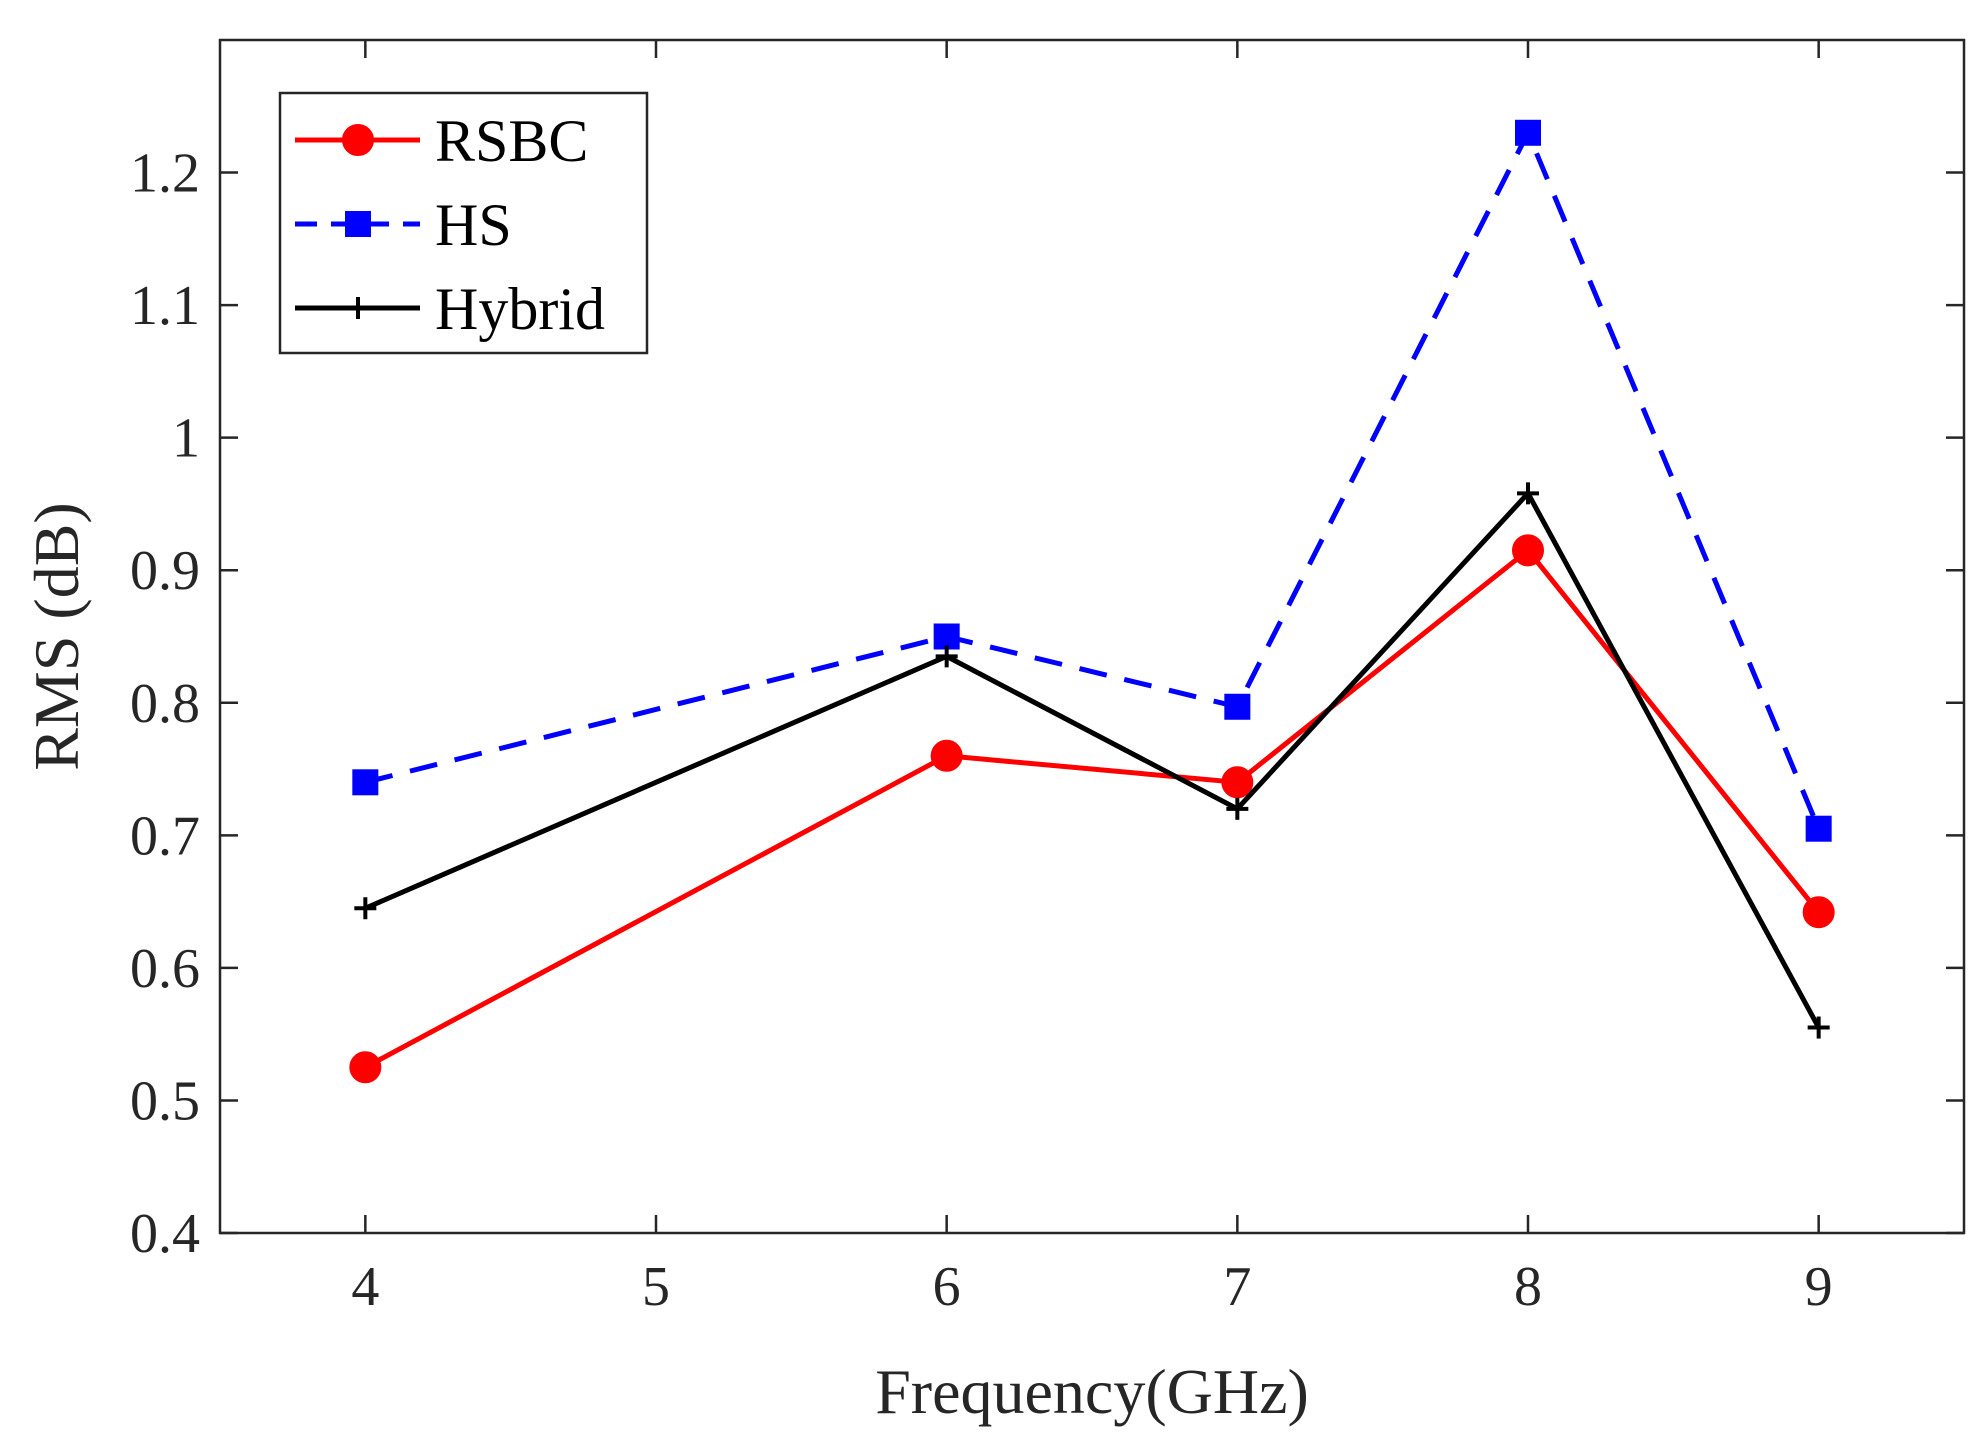  I want to click on y-tick-label: 0.6, so click(165, 969).